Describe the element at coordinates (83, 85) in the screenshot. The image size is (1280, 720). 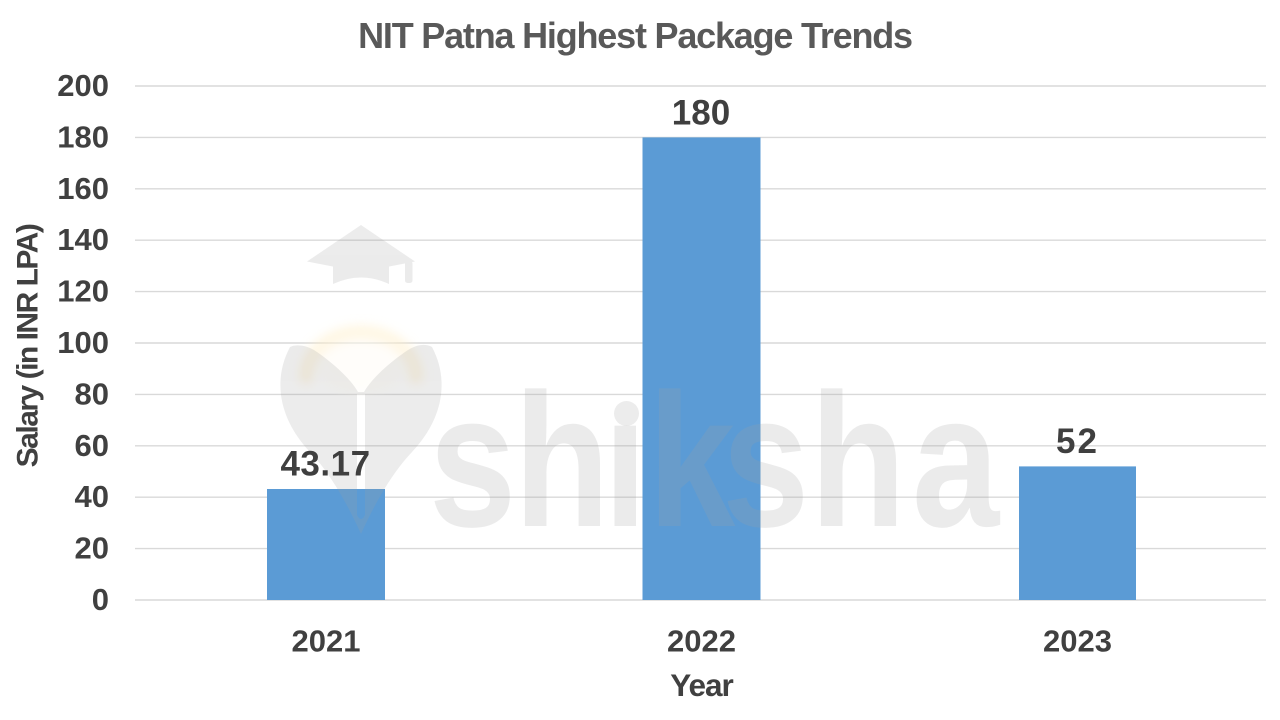
I see `svg-text: 200` at that location.